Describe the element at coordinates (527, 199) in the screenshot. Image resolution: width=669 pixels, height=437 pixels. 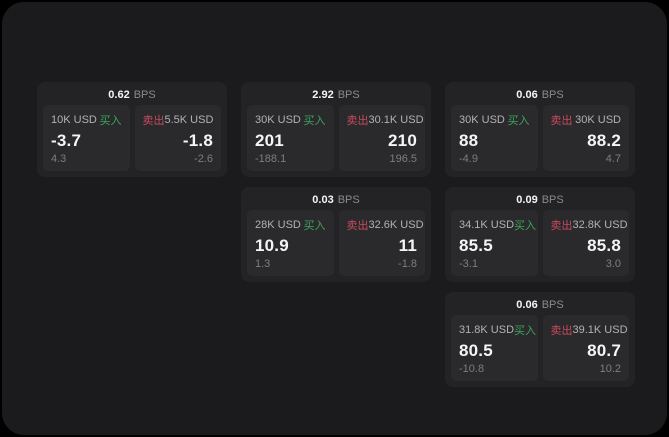
I see `bps-value: 0.09` at that location.